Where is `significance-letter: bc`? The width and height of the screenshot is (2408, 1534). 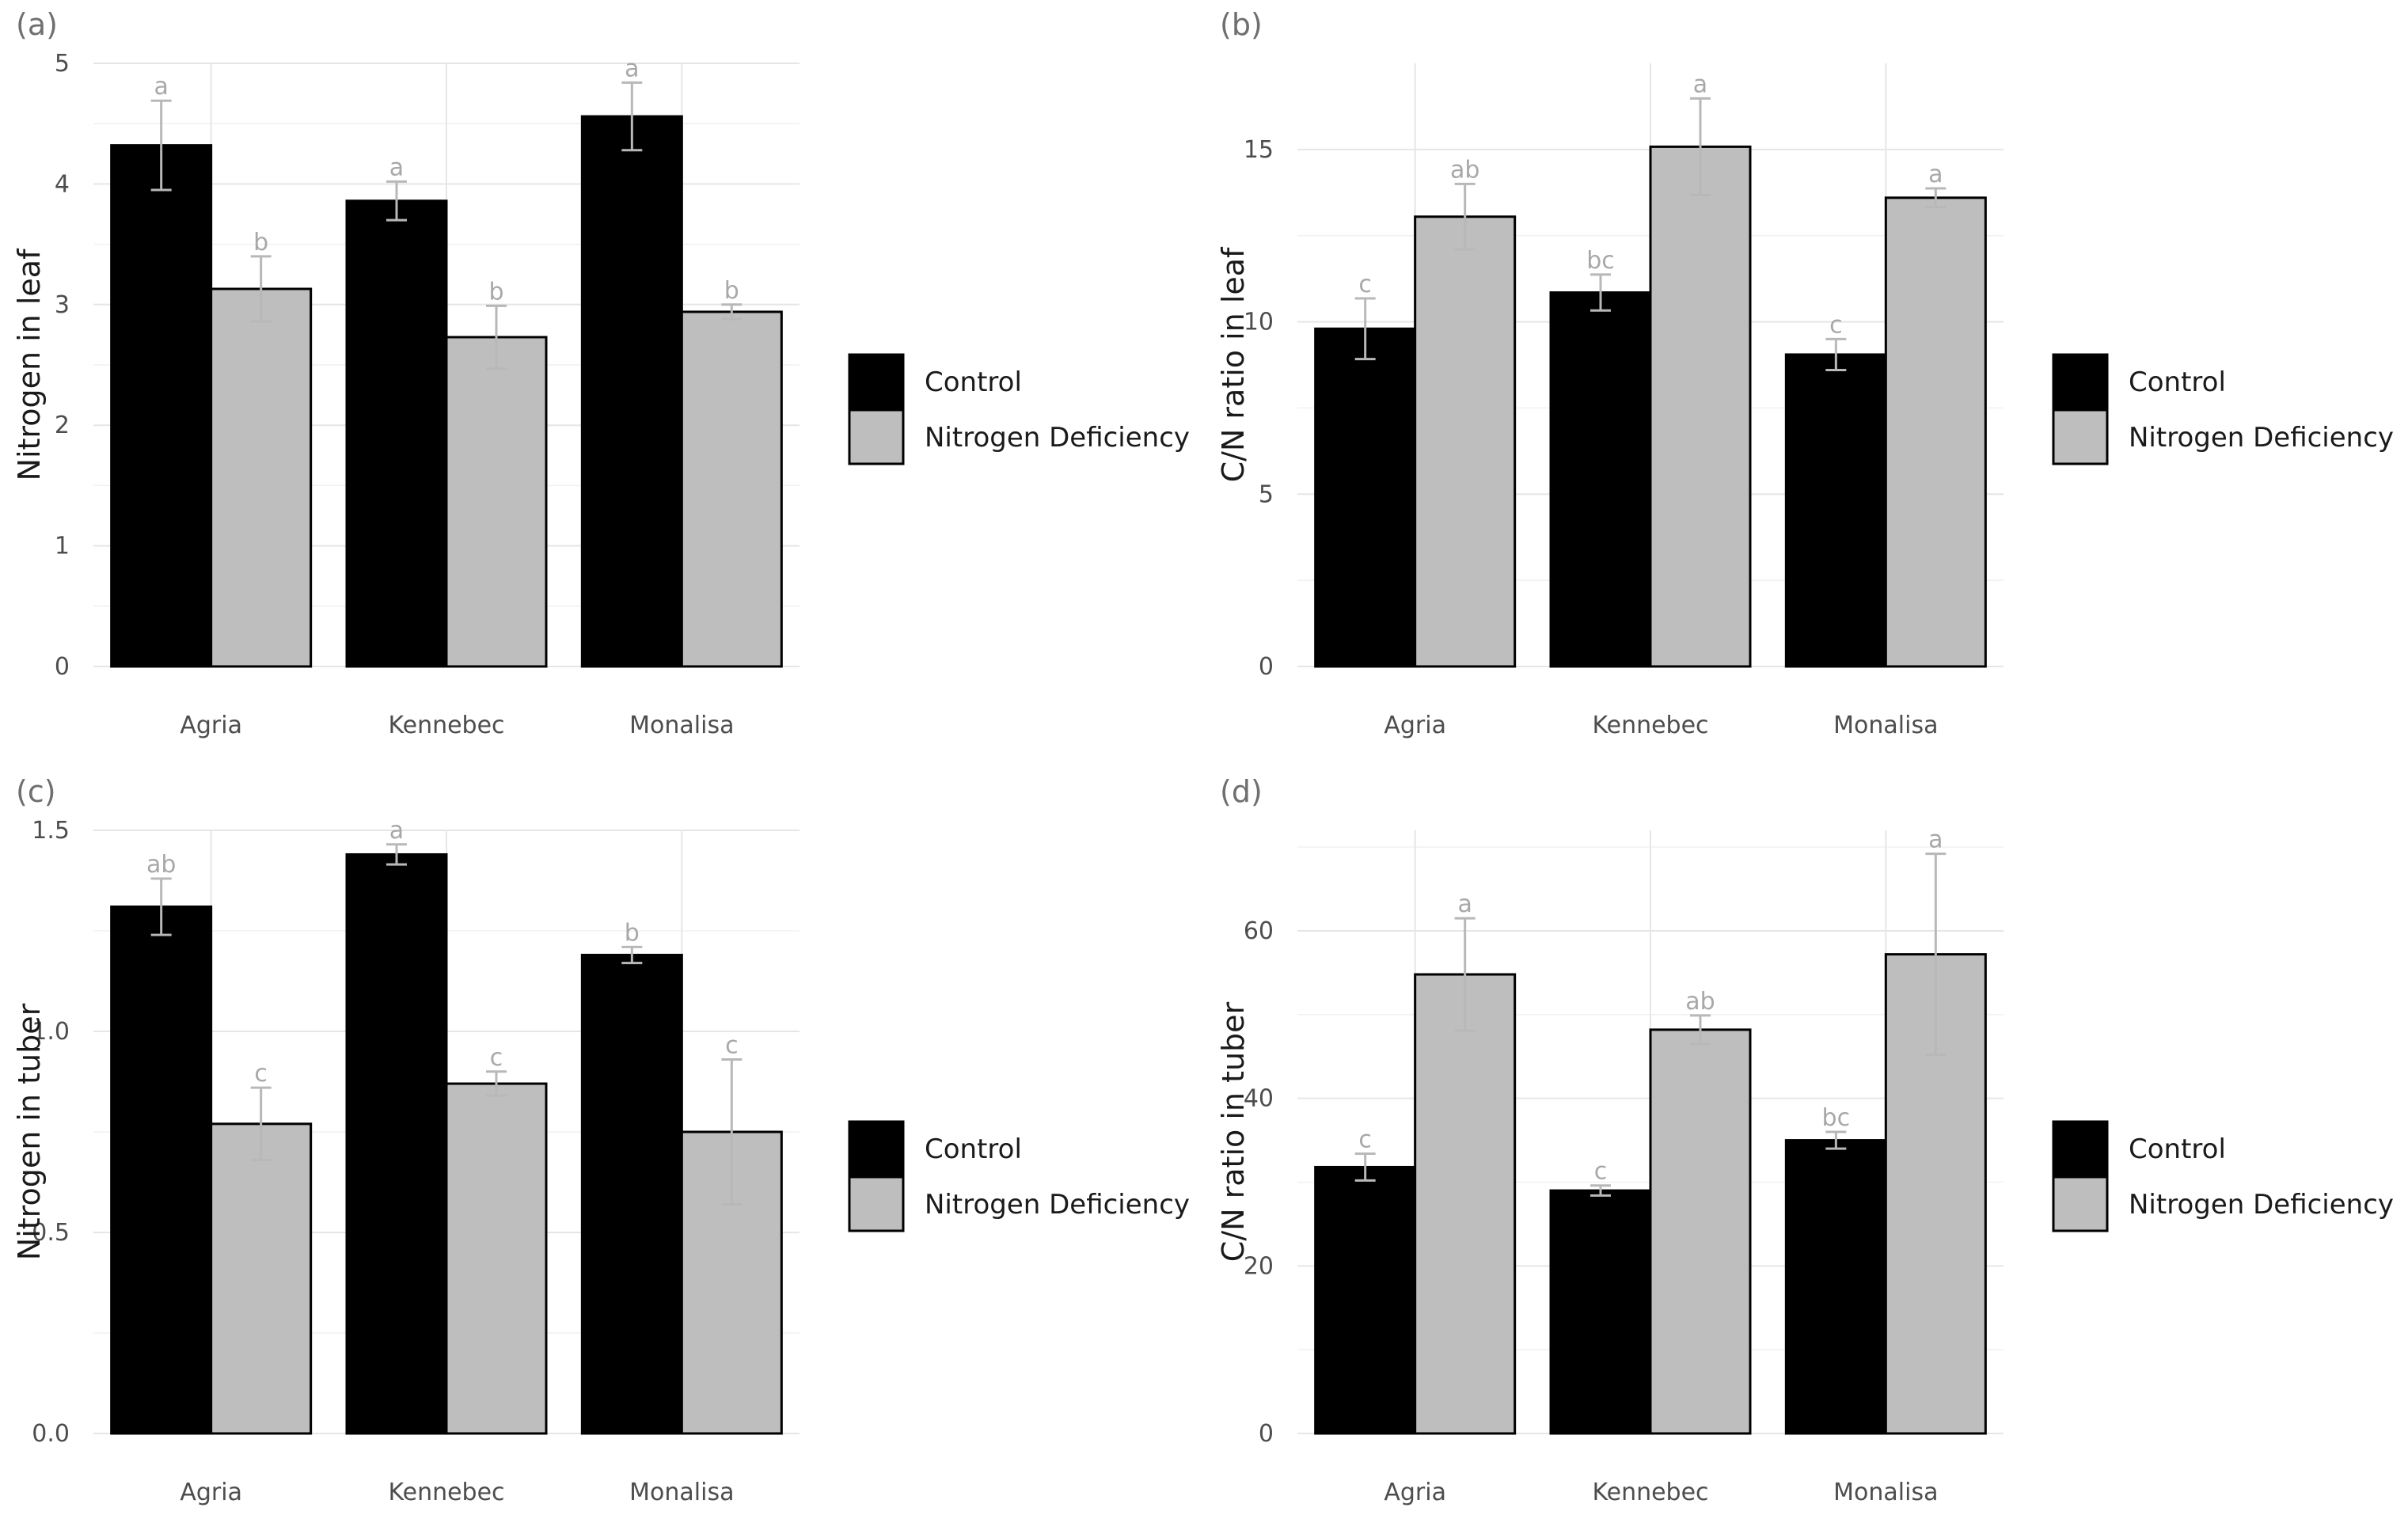
significance-letter: bc is located at coordinates (1600, 261).